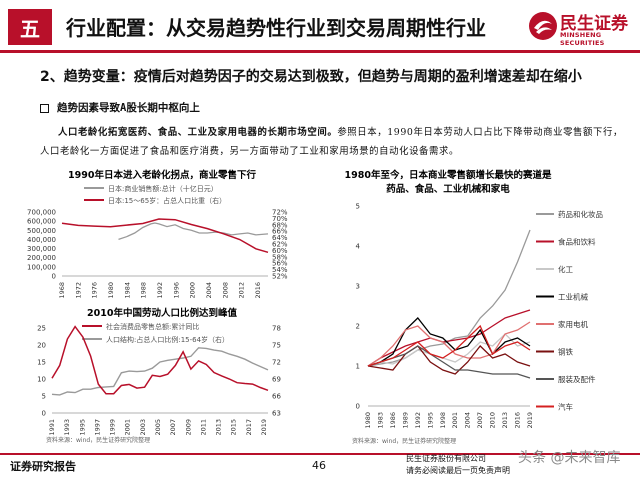 The width and height of the screenshot is (640, 480). Describe the element at coordinates (111, 290) in the screenshot. I see `chart1-x-tick: 1980` at that location.